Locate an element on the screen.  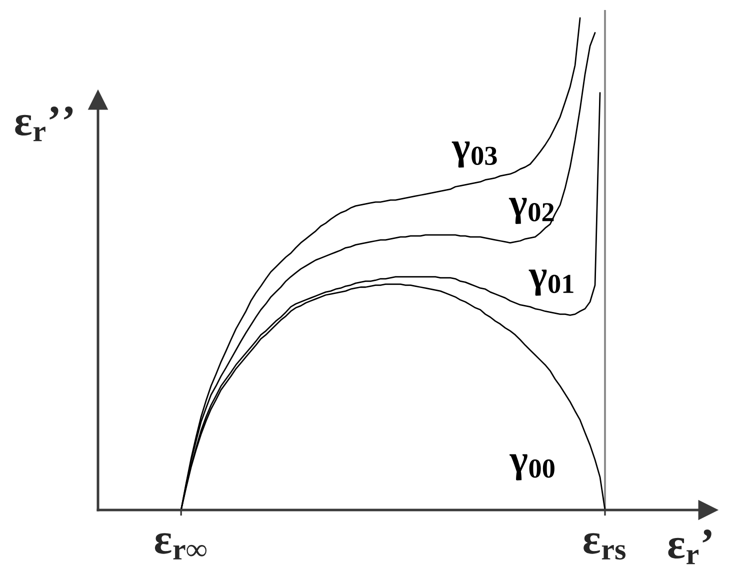
series-label: γ$_{01}$ is located at coordinates (551, 283).